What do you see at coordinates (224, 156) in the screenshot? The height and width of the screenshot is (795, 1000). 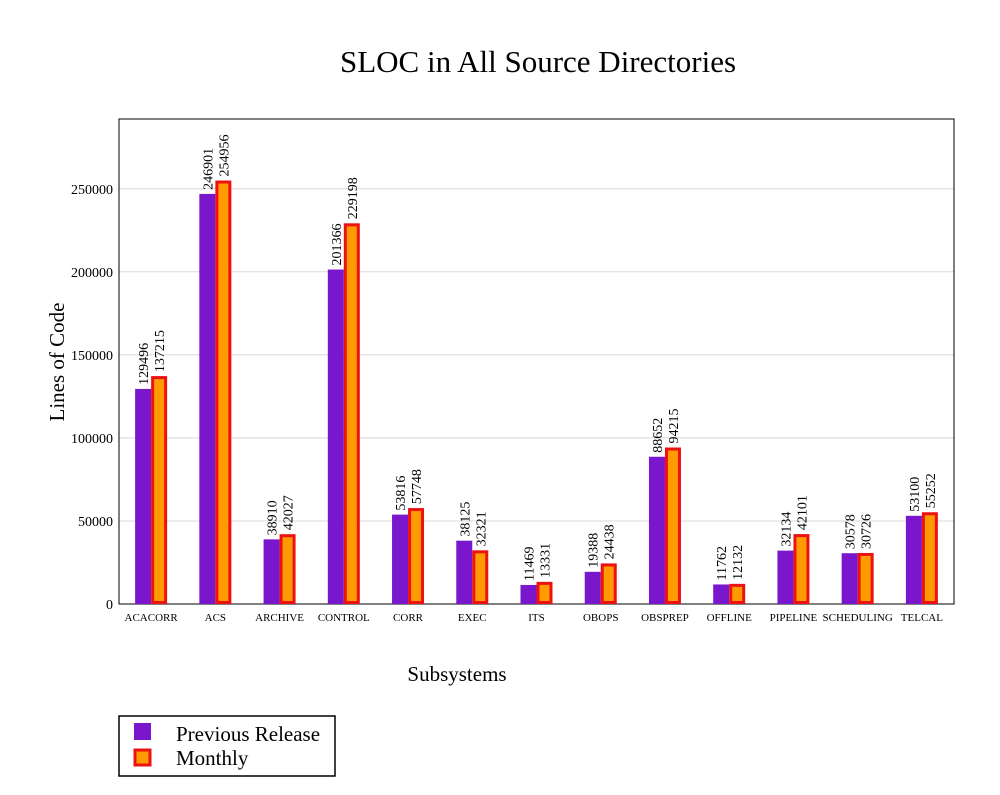 I see `data-label-monthly-acs: 254956` at bounding box center [224, 156].